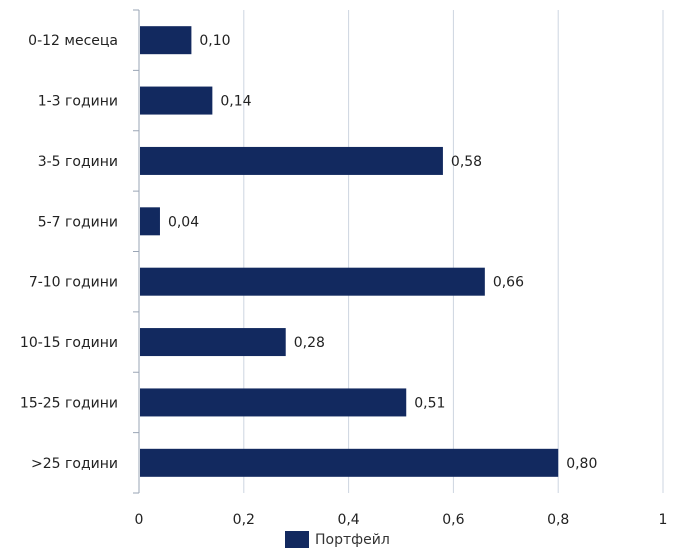  What do you see at coordinates (139, 520) in the screenshot?
I see `x-tick-label: 0` at bounding box center [139, 520].